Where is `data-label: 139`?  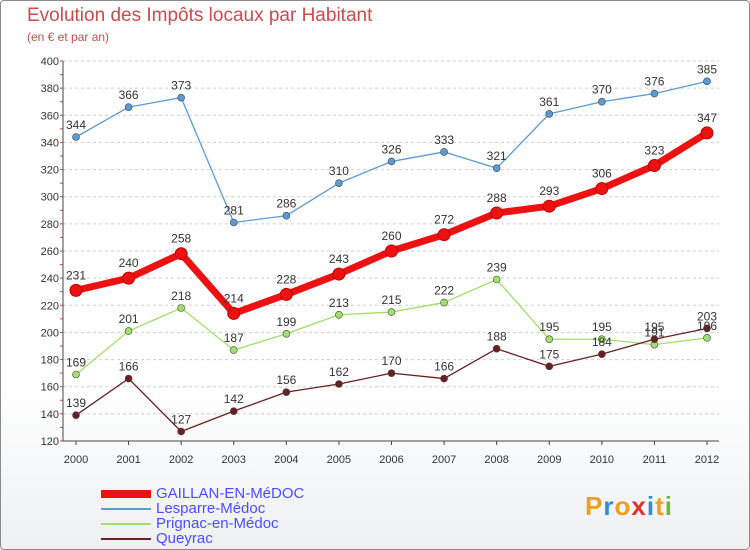 data-label: 139 is located at coordinates (76, 403).